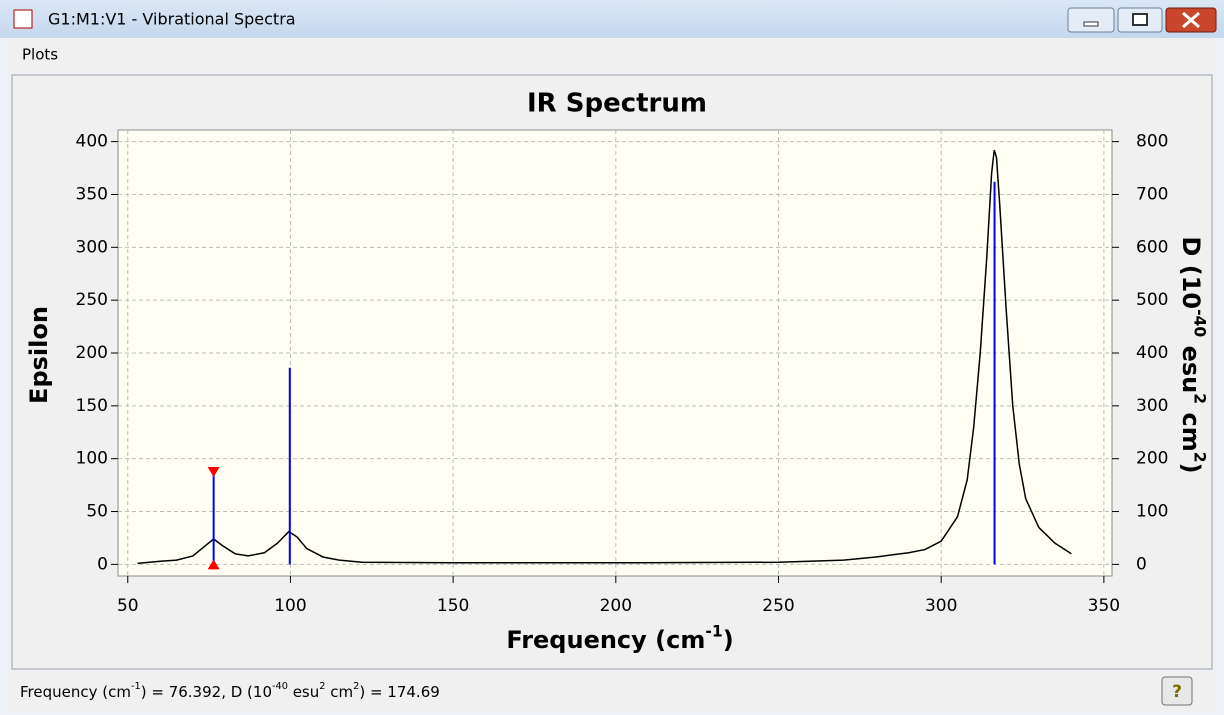 This screenshot has width=1224, height=715. Describe the element at coordinates (1152, 247) in the screenshot. I see `y2-tick-label: 600` at that location.